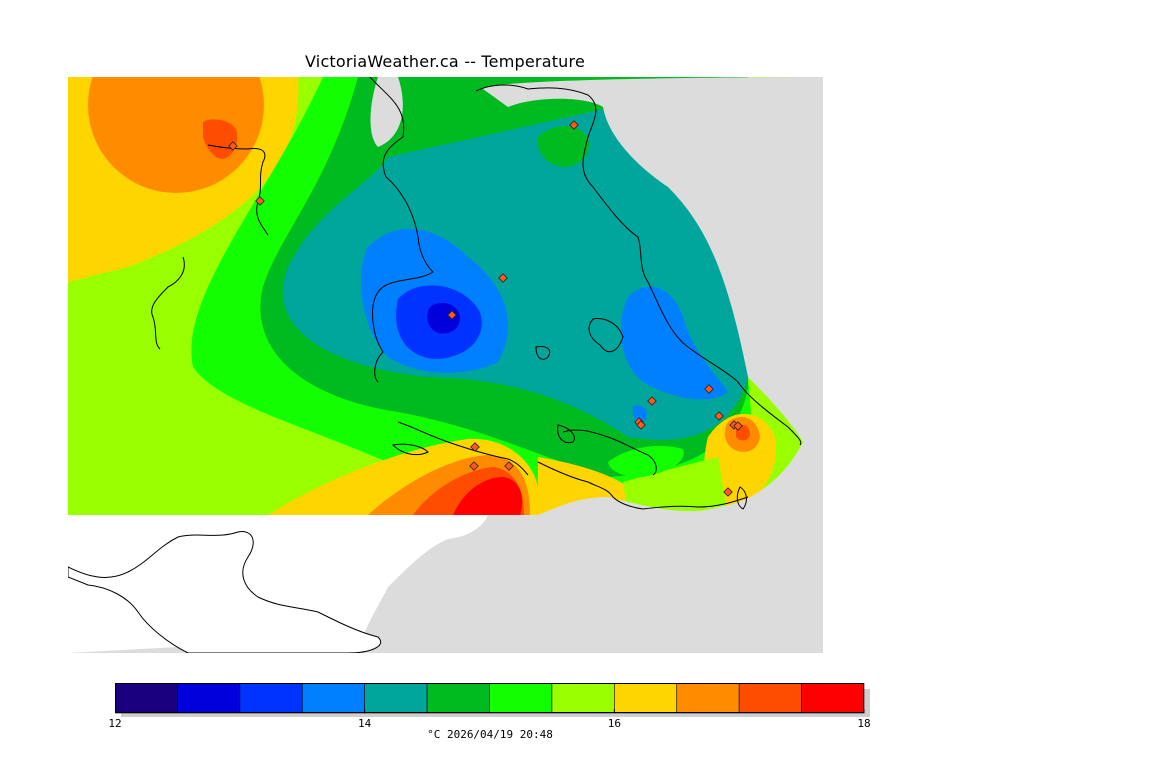 Image resolution: width=1152 pixels, height=768 pixels. Describe the element at coordinates (864, 723) in the screenshot. I see `colorbar-tick-label: 18` at that location.